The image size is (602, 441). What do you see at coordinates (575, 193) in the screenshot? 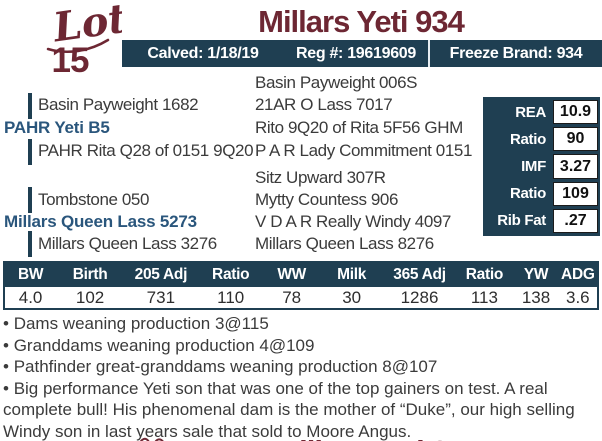
I see `stat-value: 109` at bounding box center [575, 193].